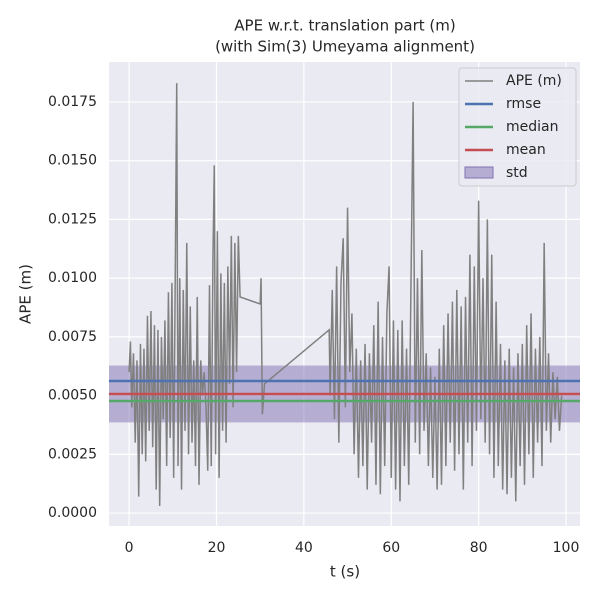 The width and height of the screenshot is (600, 600). What do you see at coordinates (72, 454) in the screenshot?
I see `y-tick-label: 0.0025` at bounding box center [72, 454].